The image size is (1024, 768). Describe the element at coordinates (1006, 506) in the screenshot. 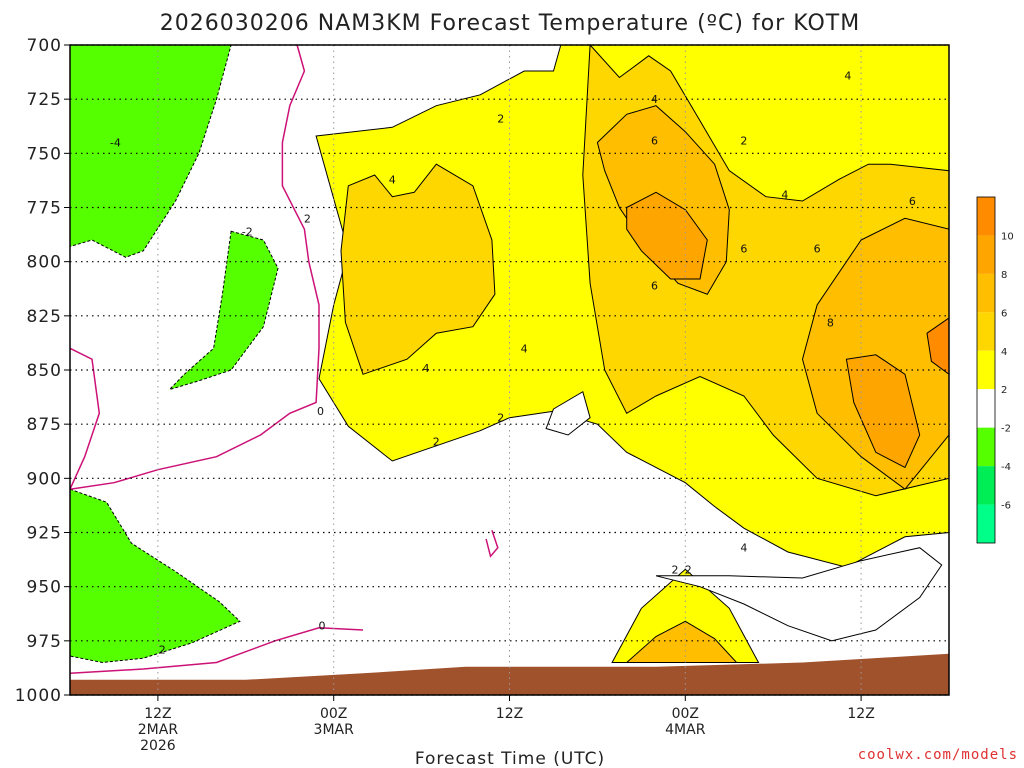

I see `colorbar-tick-label: -6` at that location.